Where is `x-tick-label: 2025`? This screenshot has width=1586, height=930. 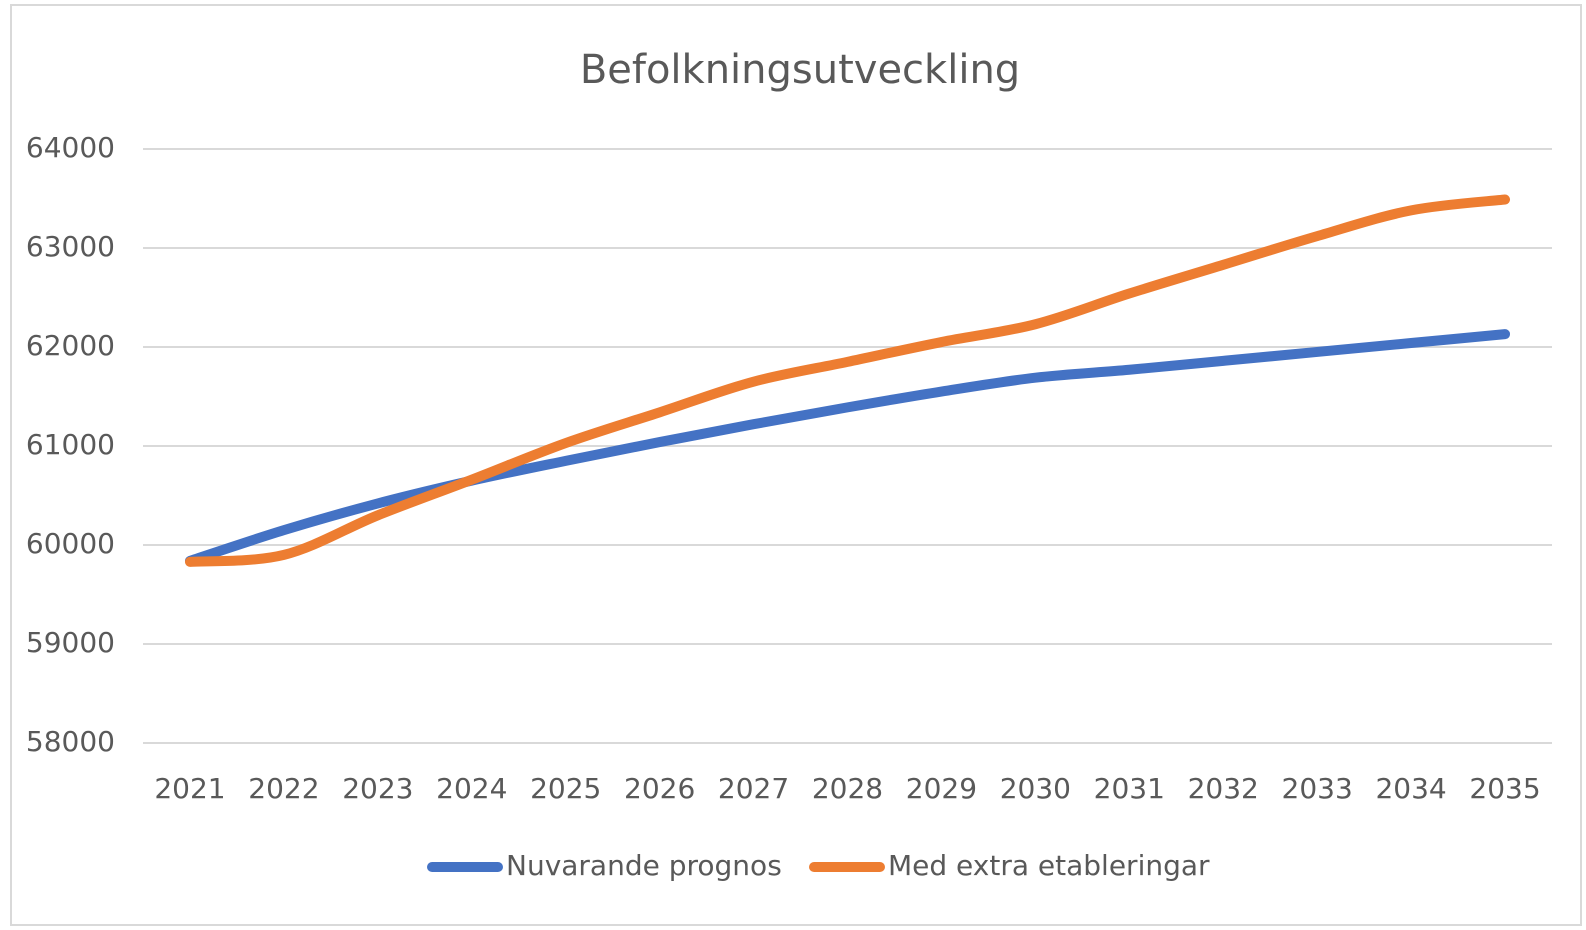
x-tick-label: 2025 is located at coordinates (565, 788).